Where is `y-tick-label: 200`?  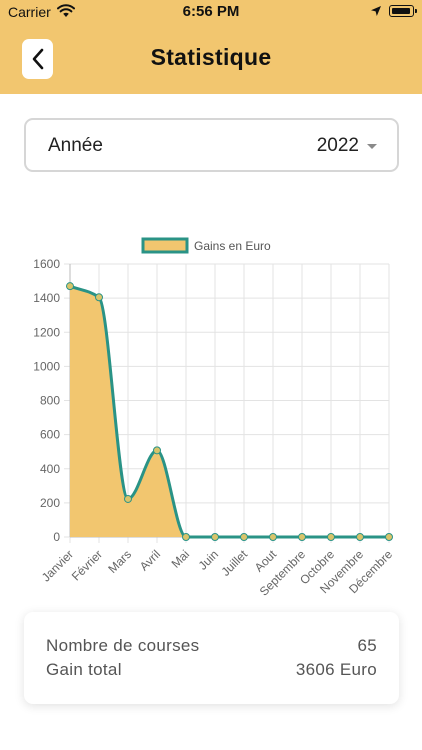 y-tick-label: 200 is located at coordinates (50, 503).